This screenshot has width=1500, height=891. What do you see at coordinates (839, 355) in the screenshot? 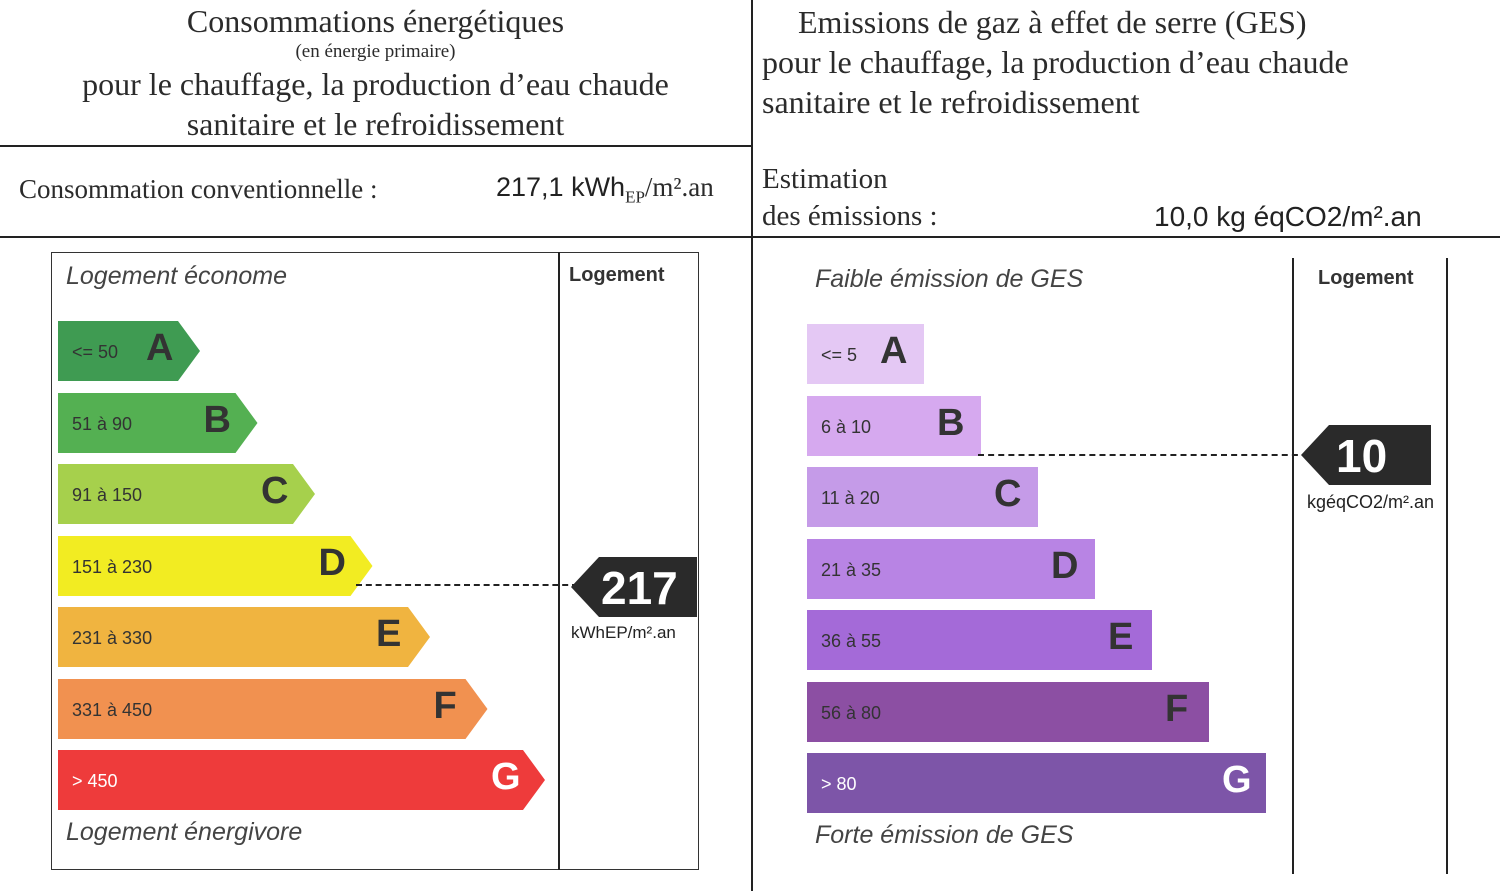
I see `ges-band-range-a: <= 5` at bounding box center [839, 355].